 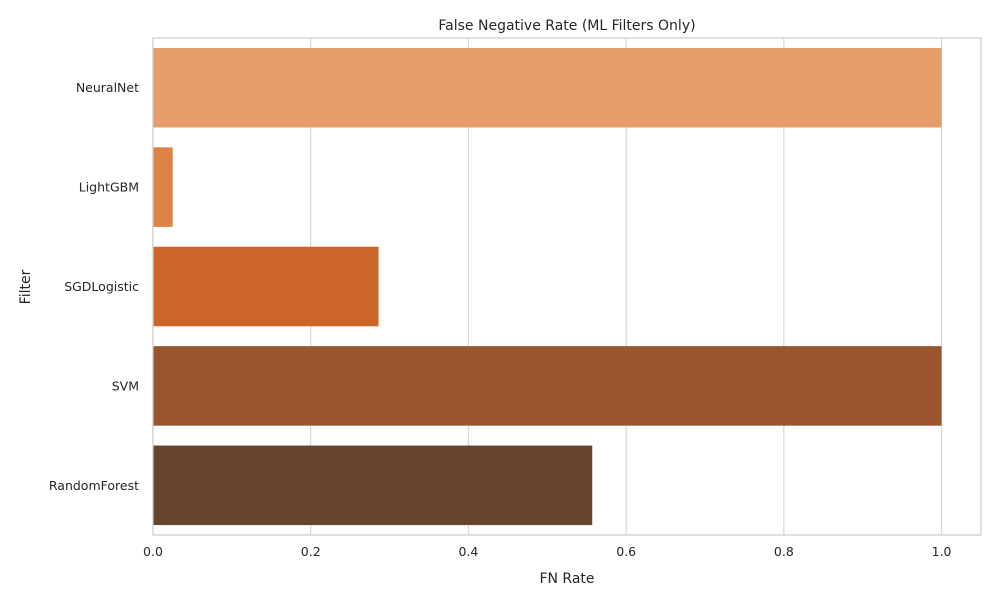 What do you see at coordinates (107, 87) in the screenshot?
I see `y-tick-label: NeuralNet` at bounding box center [107, 87].